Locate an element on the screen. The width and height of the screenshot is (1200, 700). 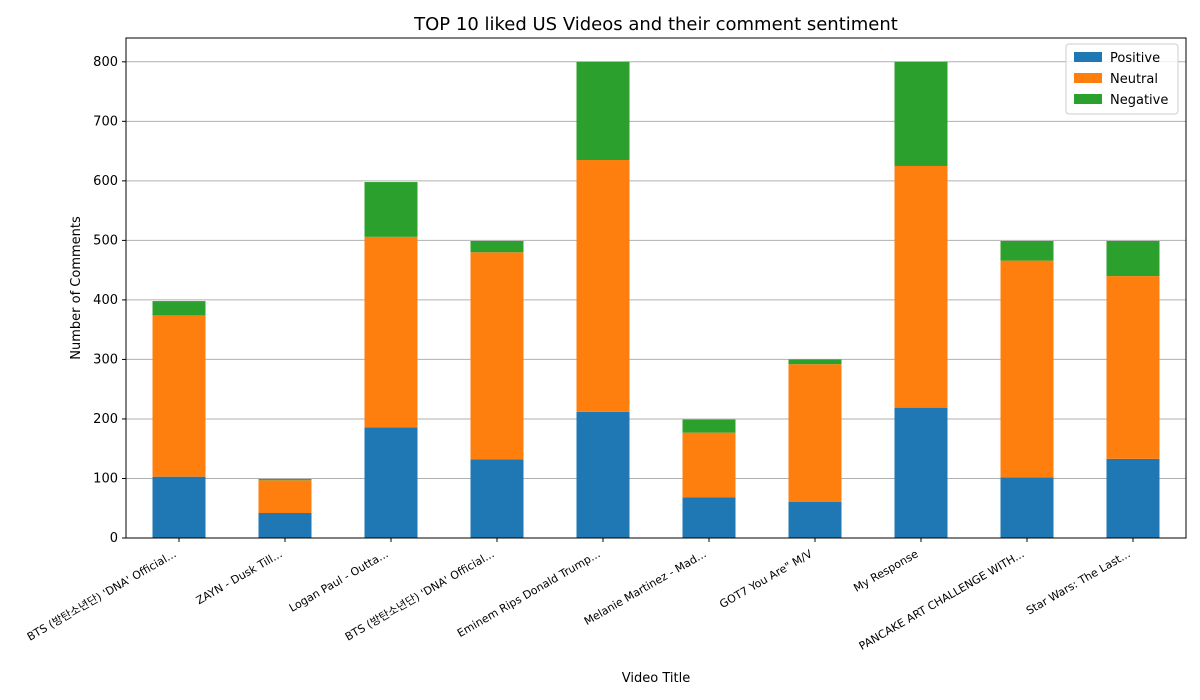
y-tick-label: 500 is located at coordinates (105, 240).